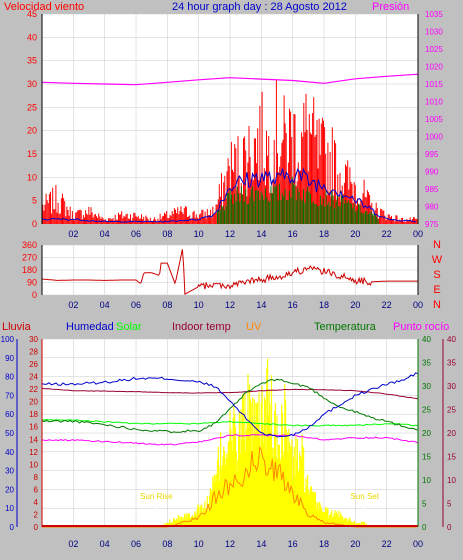  Describe the element at coordinates (9, 433) in the screenshot. I see `lluvia-tick-label: 50` at that location.